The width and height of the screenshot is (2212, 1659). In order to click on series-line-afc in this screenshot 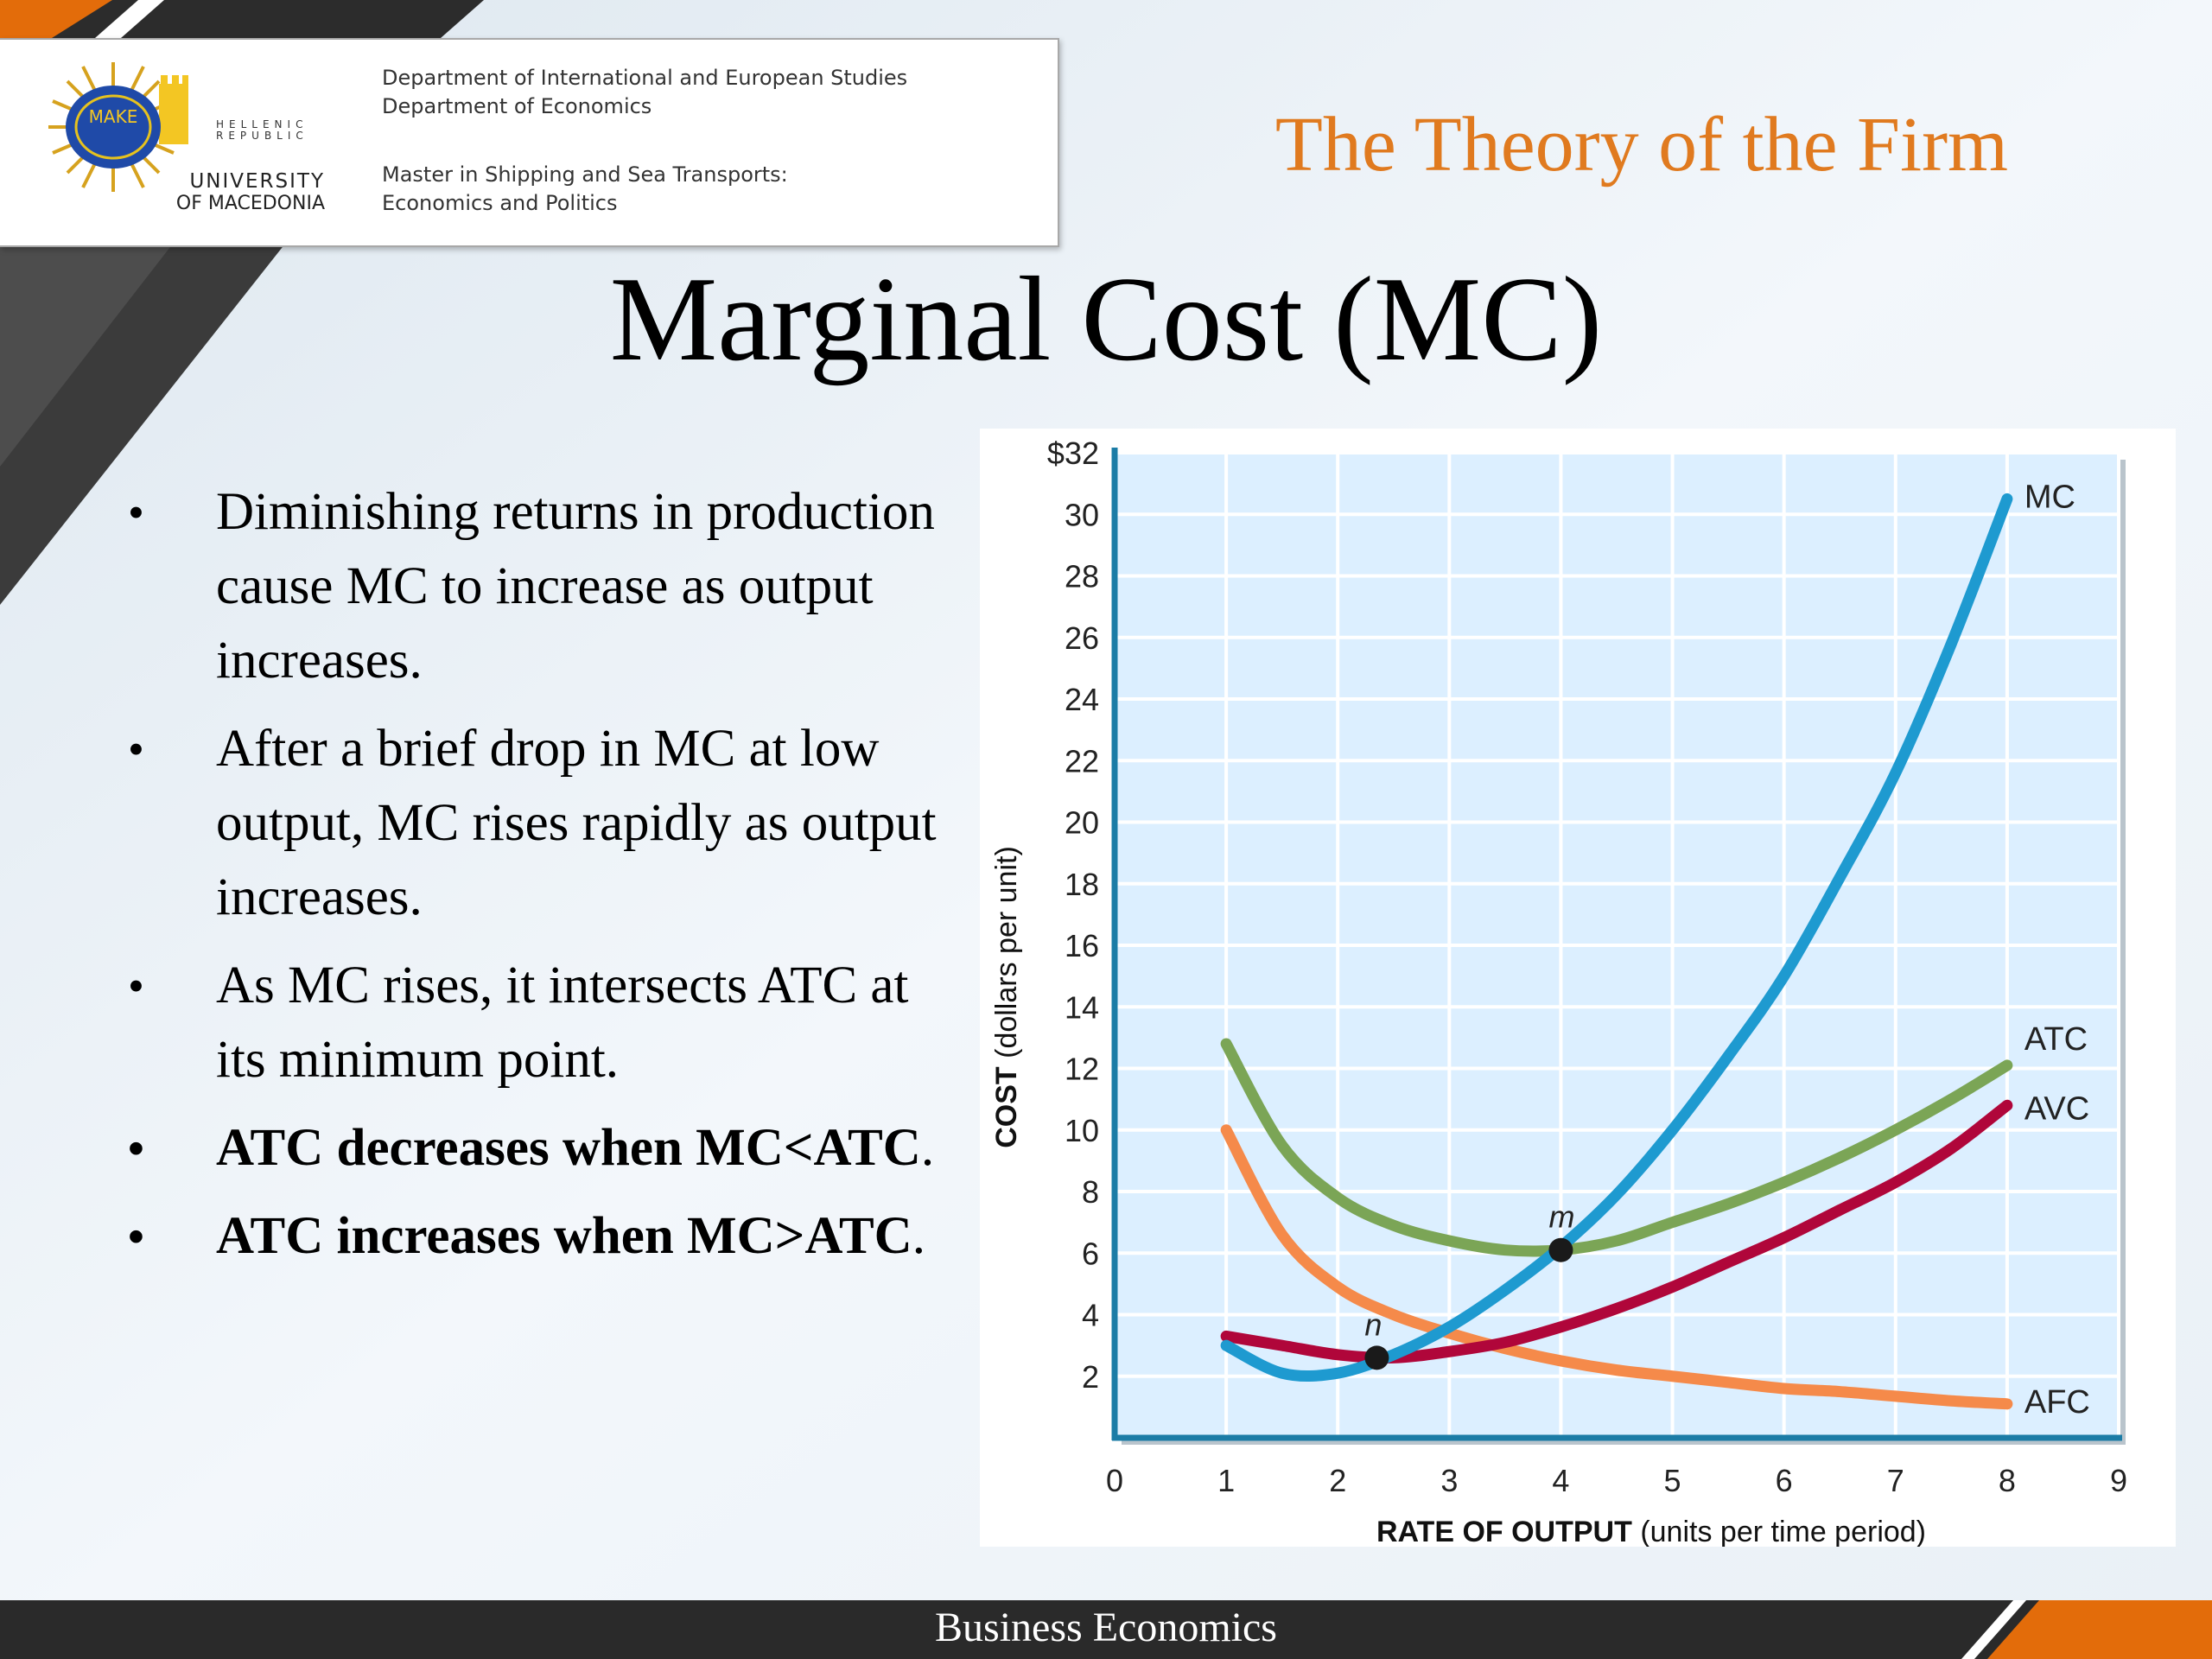, I will do `click(1616, 1267)`.